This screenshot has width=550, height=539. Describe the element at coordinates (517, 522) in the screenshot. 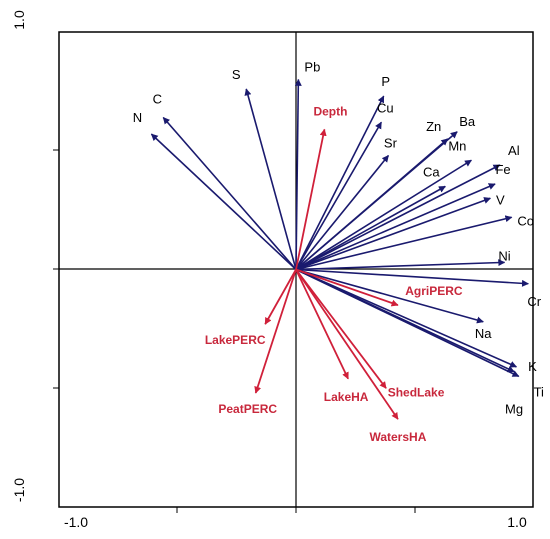

I see `x-tick-label-max: 1.0` at that location.